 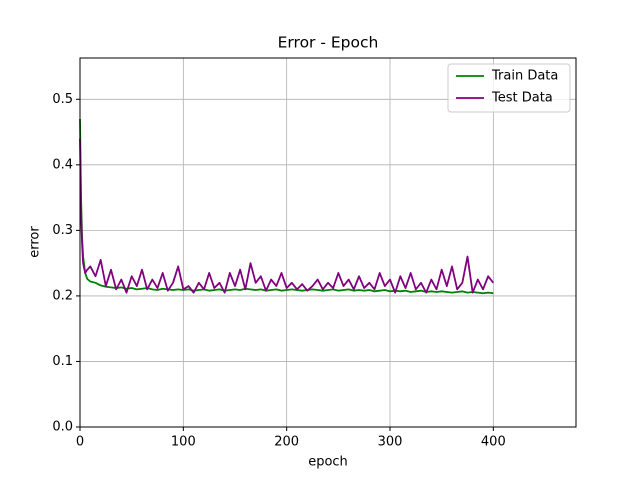 What do you see at coordinates (328, 43) in the screenshot?
I see `chart-title: Error - Epoch` at bounding box center [328, 43].